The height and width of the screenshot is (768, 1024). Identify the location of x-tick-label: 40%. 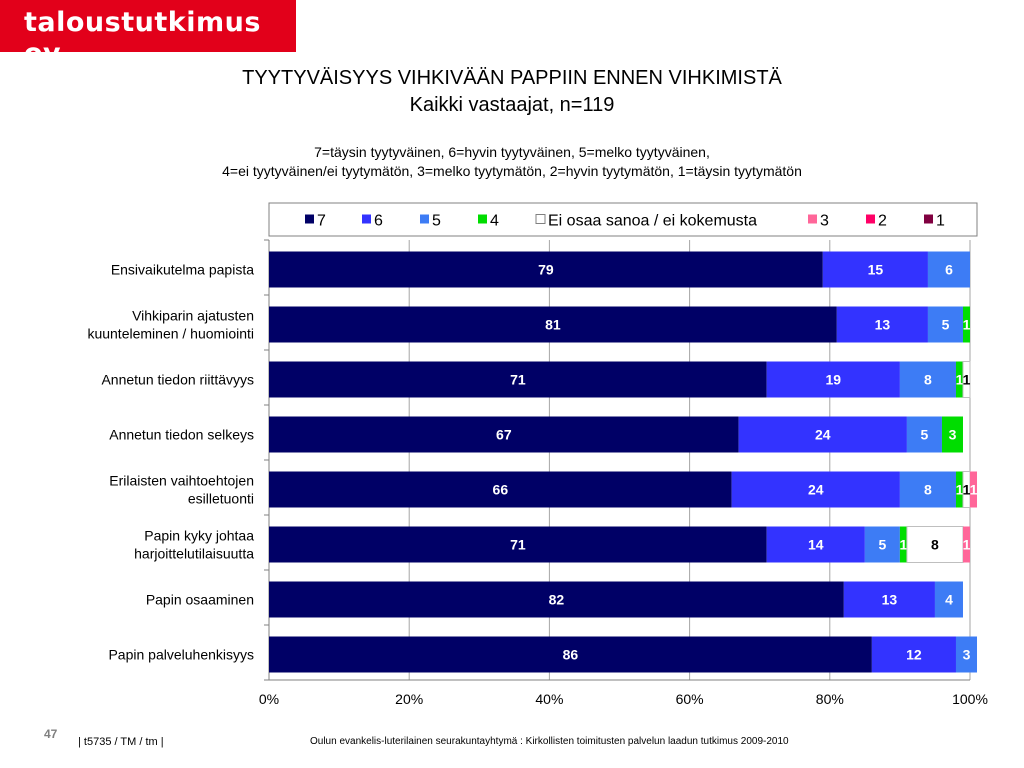
(549, 699).